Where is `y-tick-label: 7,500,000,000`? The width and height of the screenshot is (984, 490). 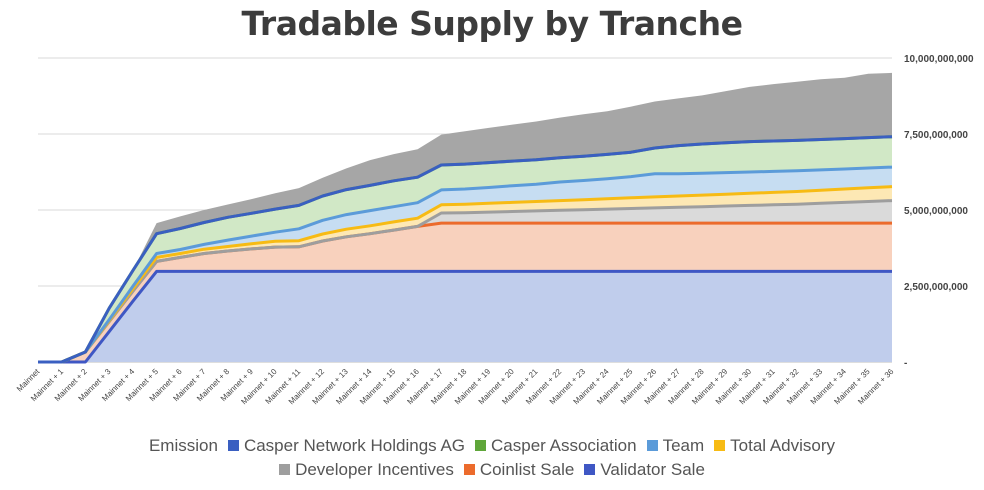
y-tick-label: 7,500,000,000 is located at coordinates (936, 135).